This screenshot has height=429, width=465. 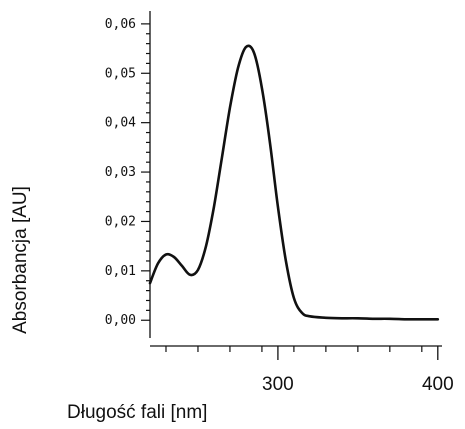 What do you see at coordinates (137, 412) in the screenshot?
I see `x-axis-title: Długość fali [nm]` at bounding box center [137, 412].